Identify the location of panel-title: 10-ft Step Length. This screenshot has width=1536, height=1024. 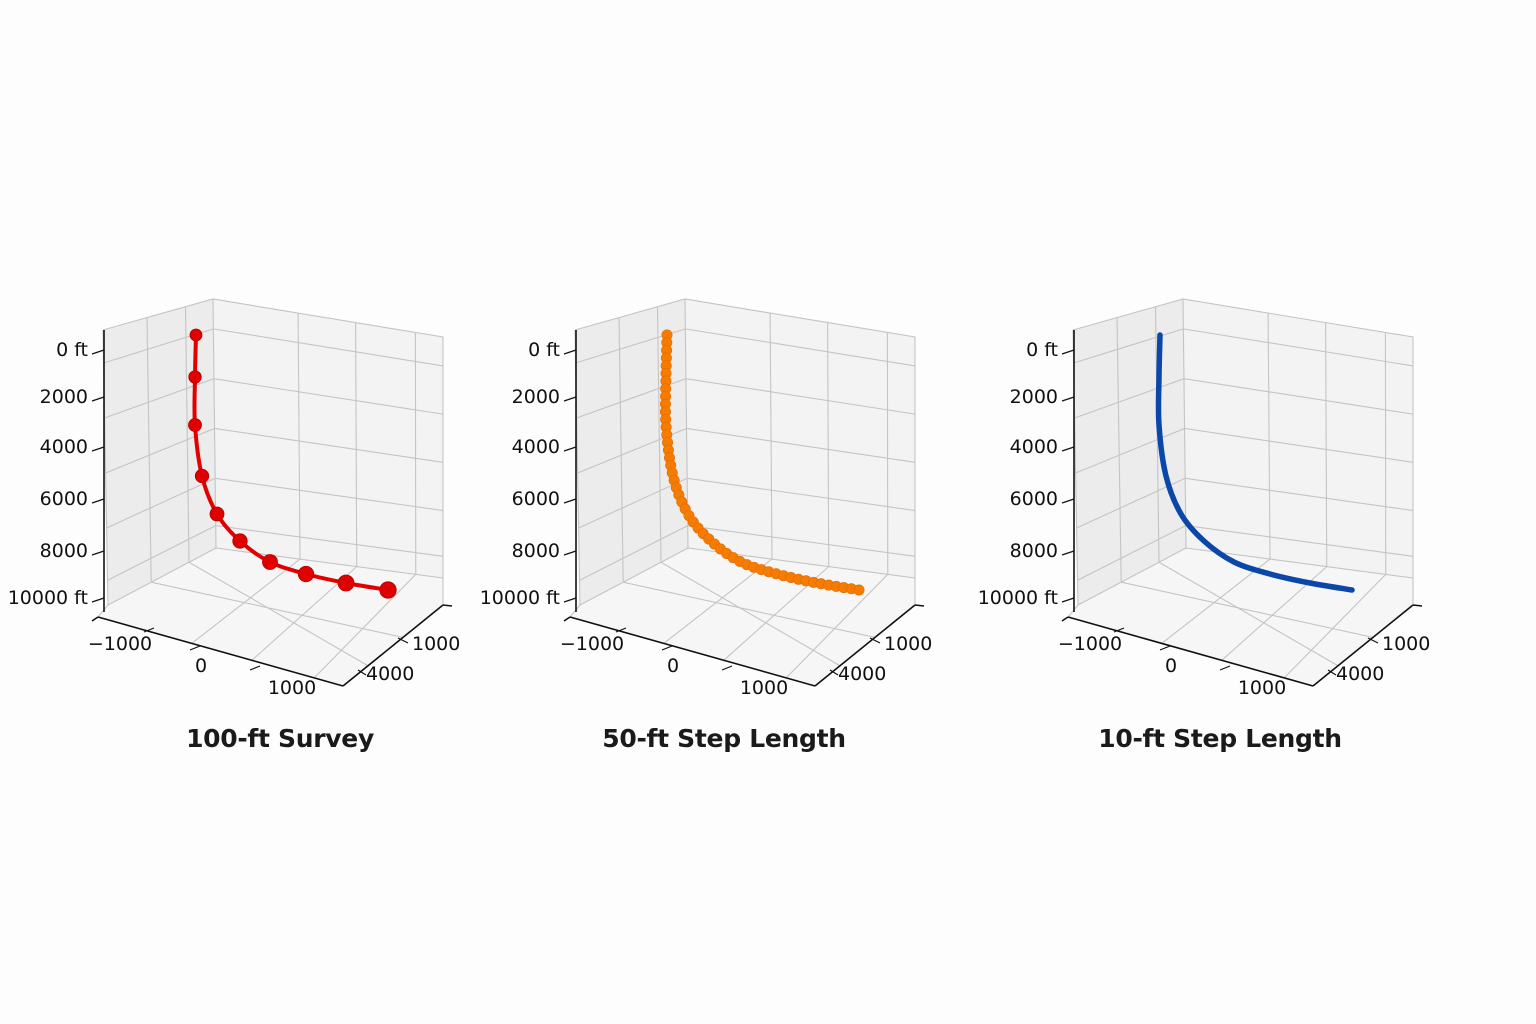
(1220, 738).